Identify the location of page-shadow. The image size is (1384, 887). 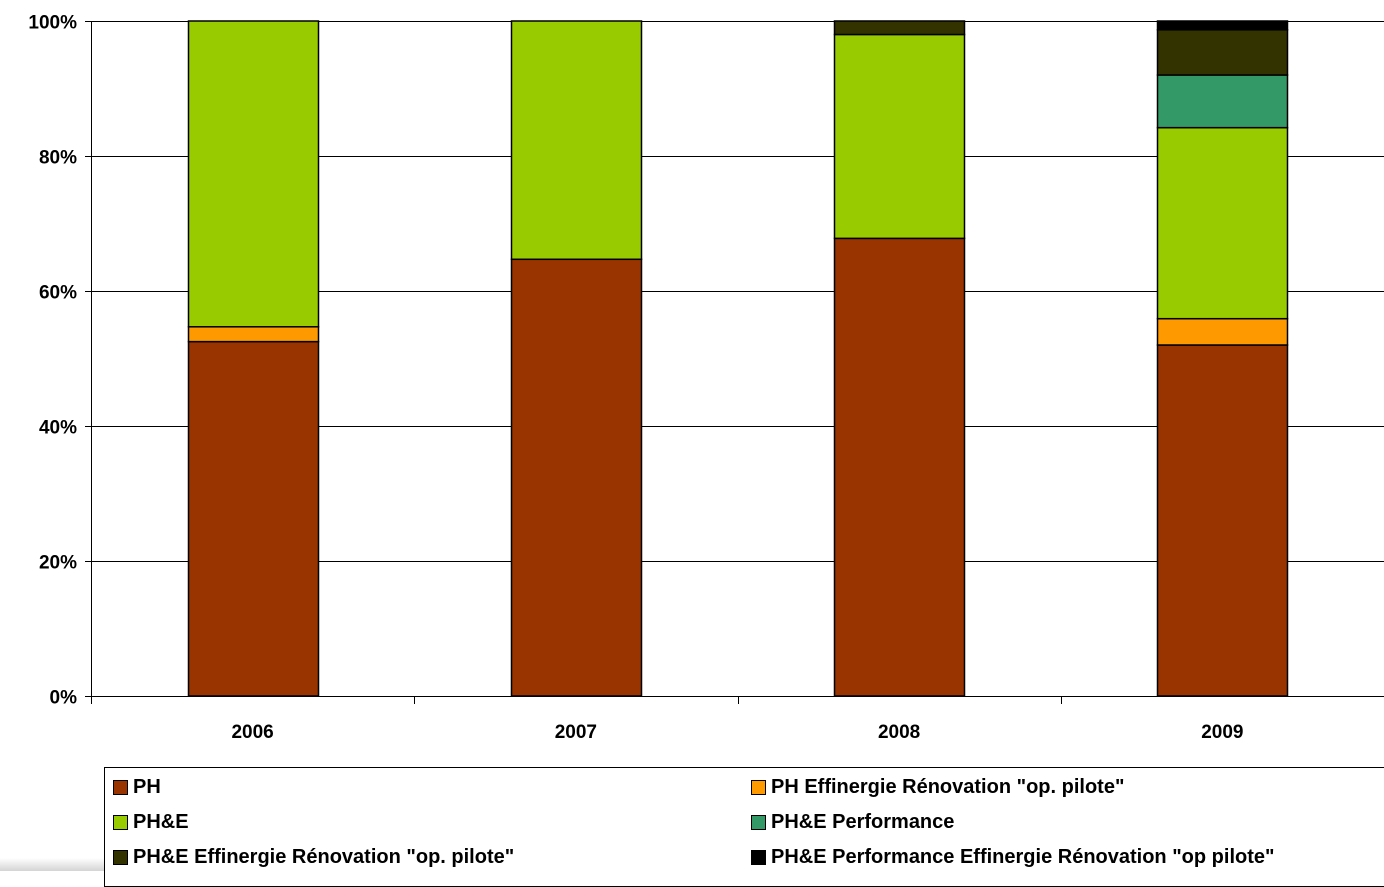
(52, 864).